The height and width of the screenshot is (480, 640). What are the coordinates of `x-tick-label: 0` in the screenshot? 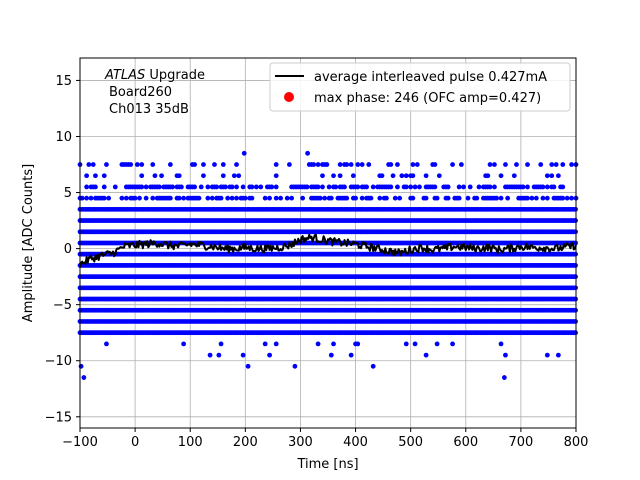 It's located at (135, 442).